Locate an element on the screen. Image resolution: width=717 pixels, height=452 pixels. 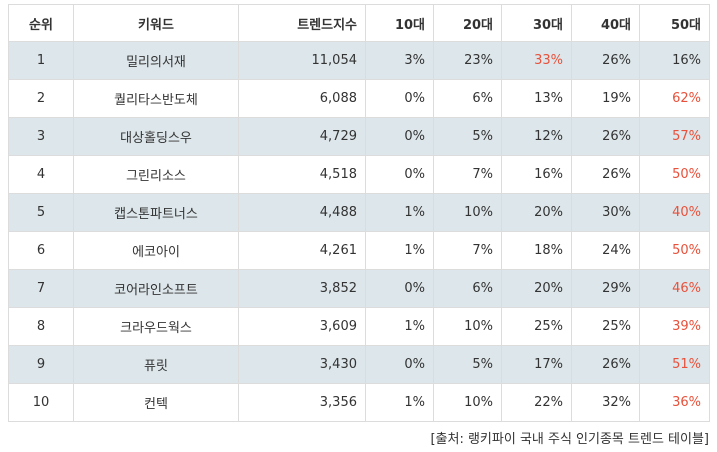
rank-cell: 7 is located at coordinates (41, 288).